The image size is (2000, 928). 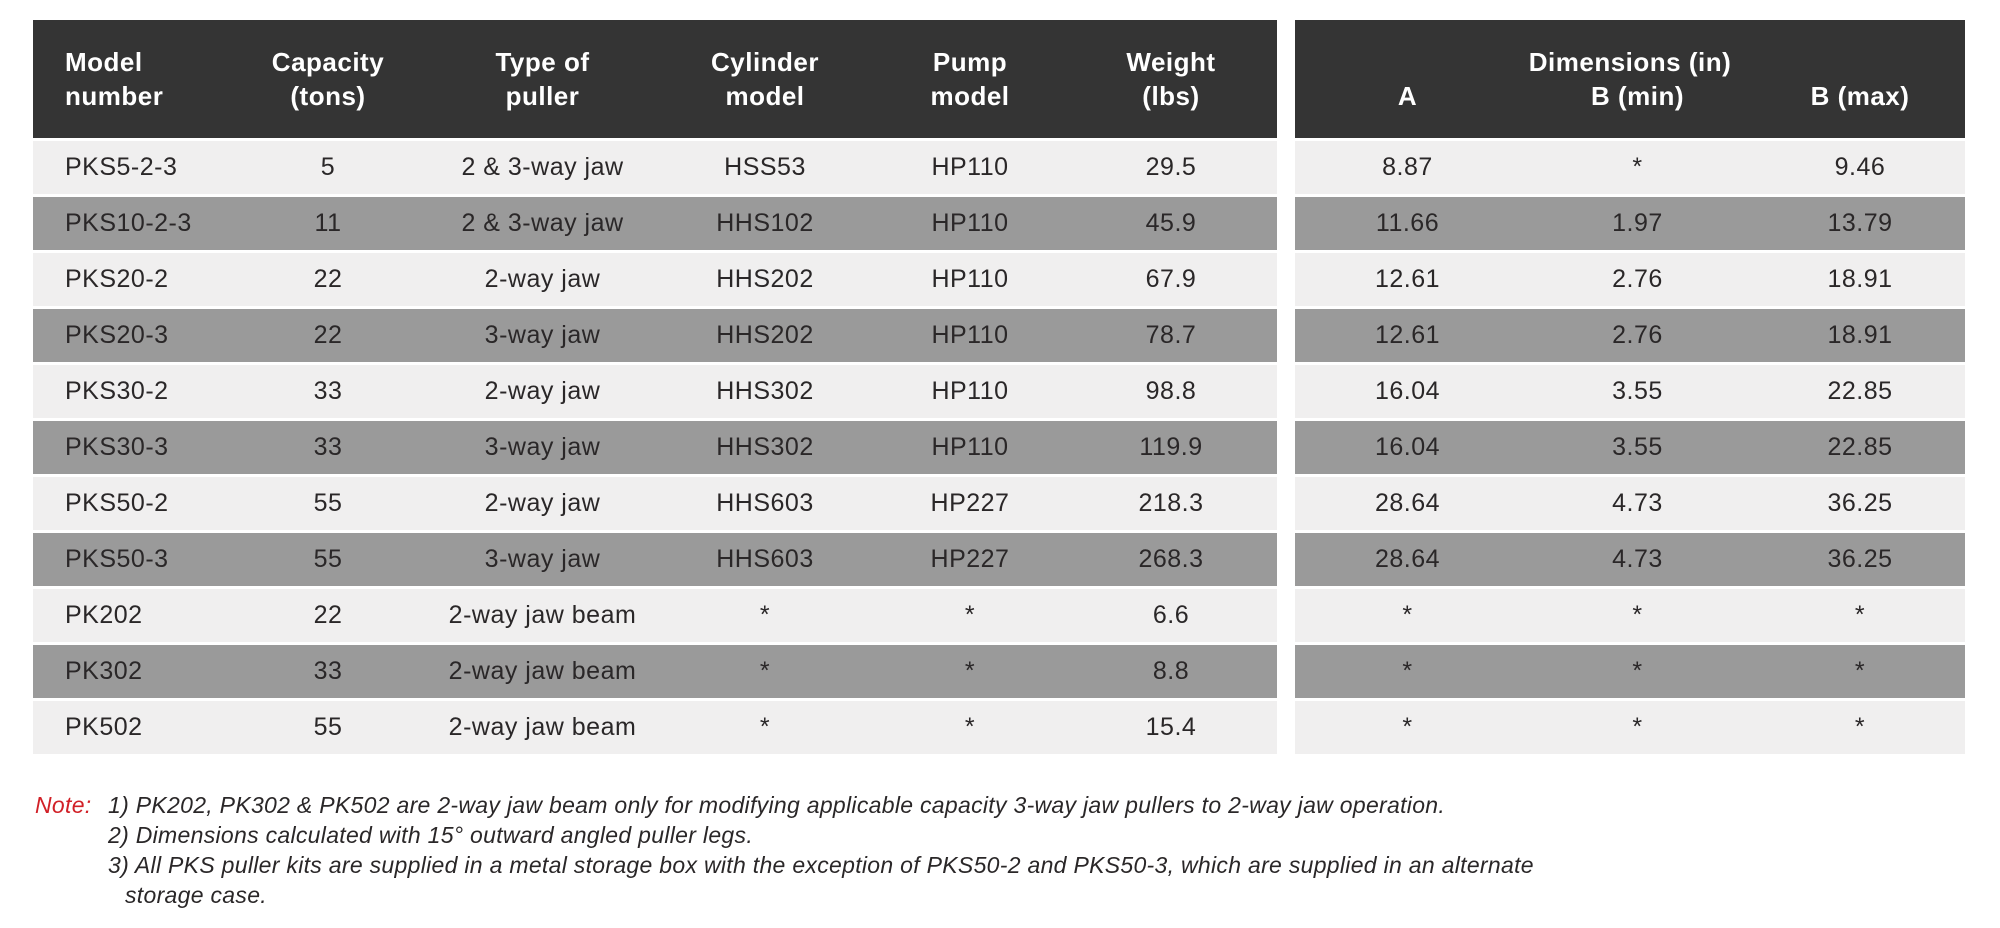 What do you see at coordinates (104, 615) in the screenshot?
I see `table-cell: PK202` at bounding box center [104, 615].